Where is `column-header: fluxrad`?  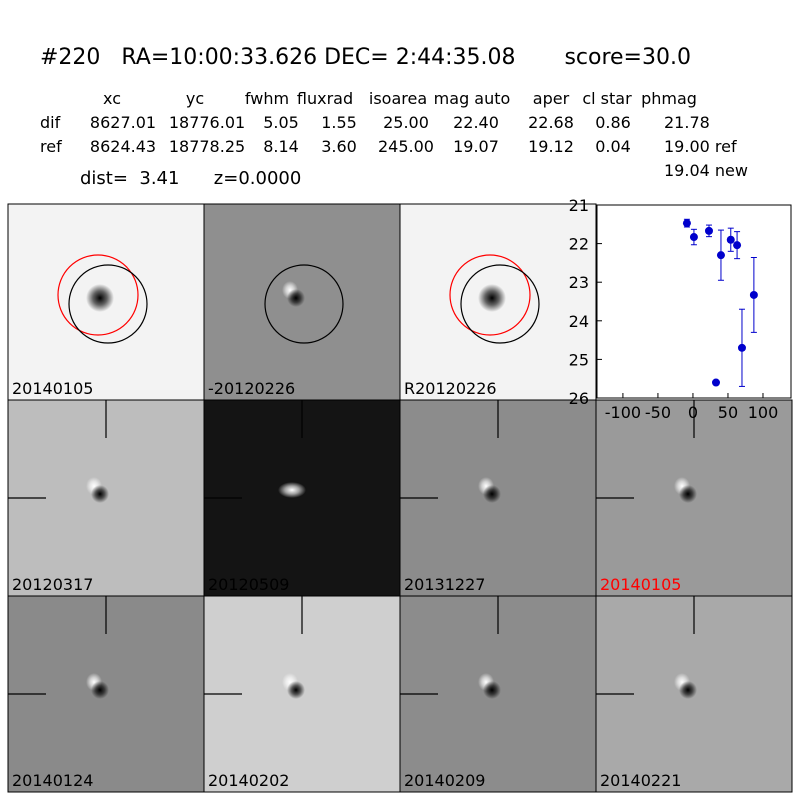 column-header: fluxrad is located at coordinates (325, 98).